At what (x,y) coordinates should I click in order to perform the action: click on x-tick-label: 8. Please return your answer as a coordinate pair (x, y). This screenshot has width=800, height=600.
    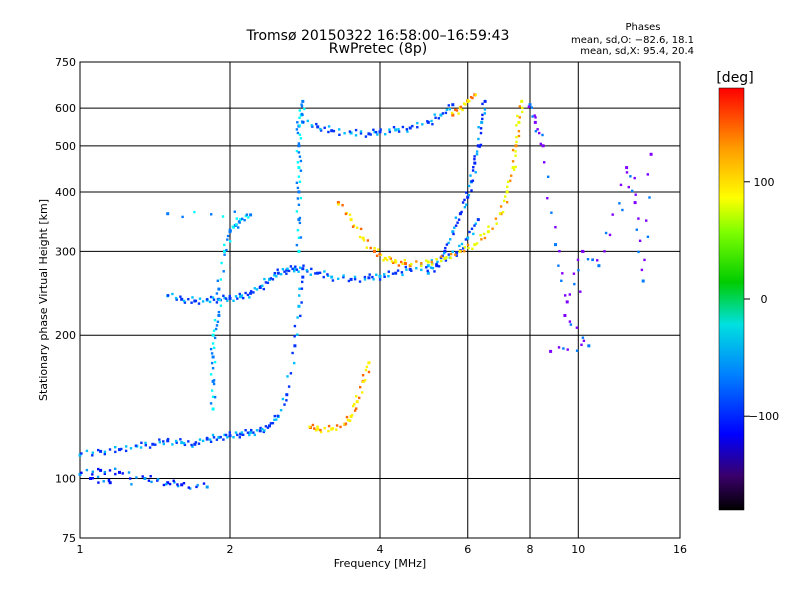
    Looking at the image, I should click on (530, 549).